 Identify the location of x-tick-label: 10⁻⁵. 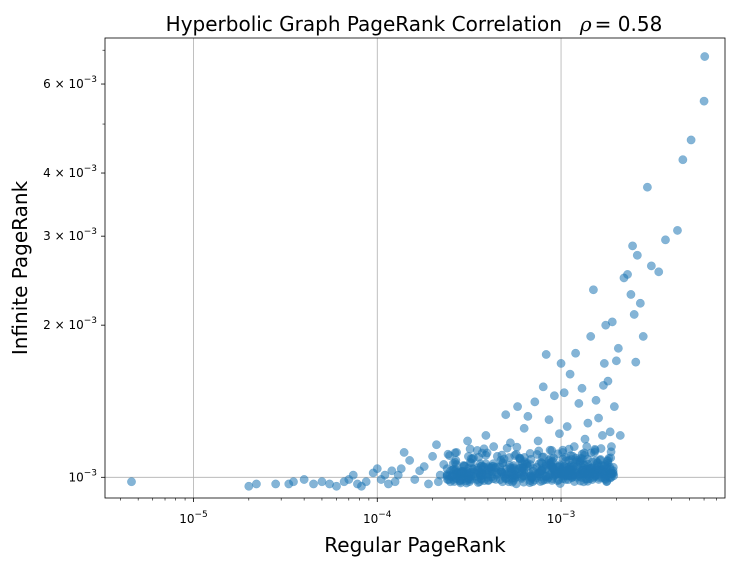
(193, 518).